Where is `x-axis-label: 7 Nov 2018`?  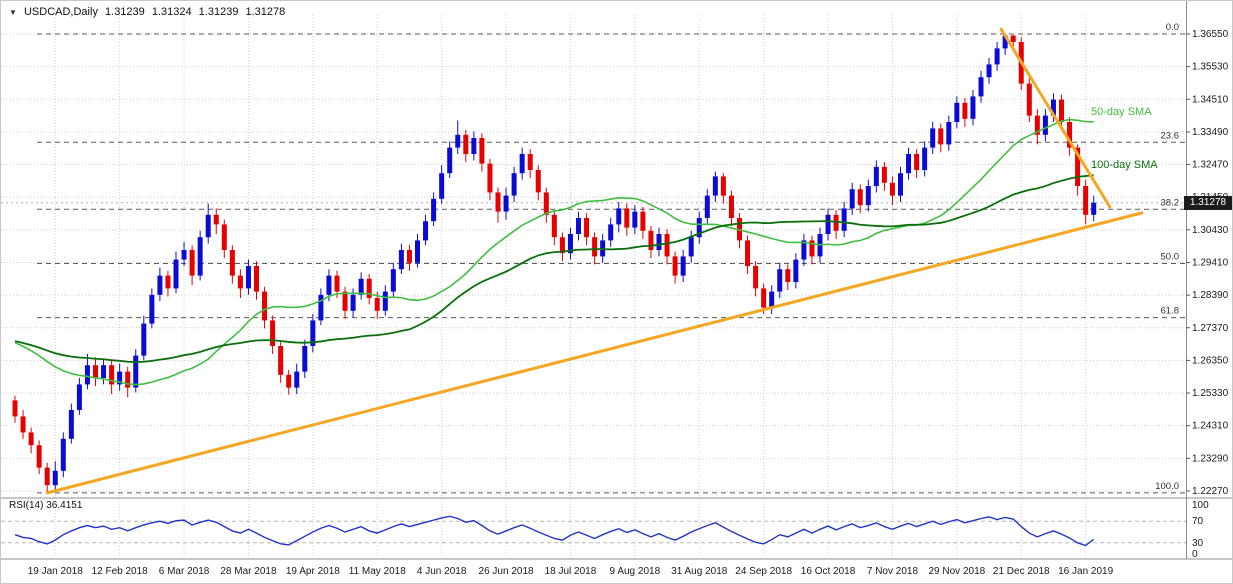 x-axis-label: 7 Nov 2018 is located at coordinates (893, 571).